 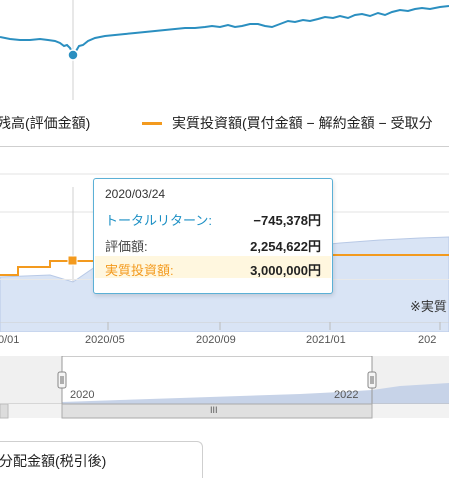 I want to click on range-navigator, so click(x=224, y=388).